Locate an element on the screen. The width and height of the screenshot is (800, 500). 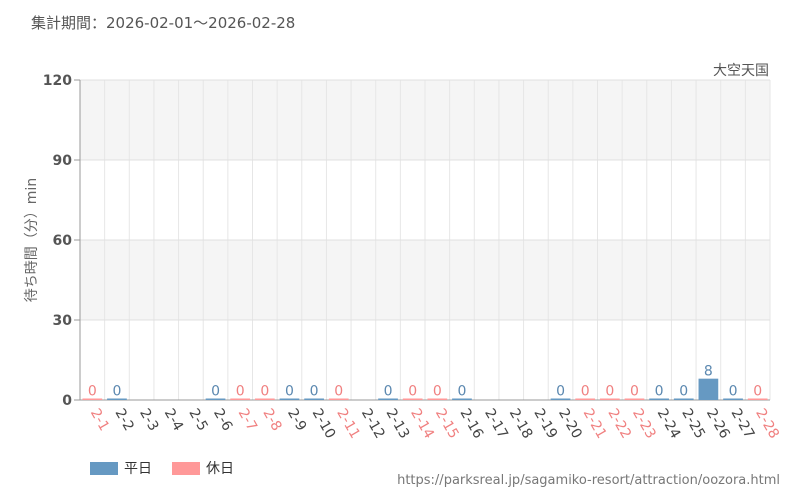
x-tick-label: 2-11 is located at coordinates (348, 424).